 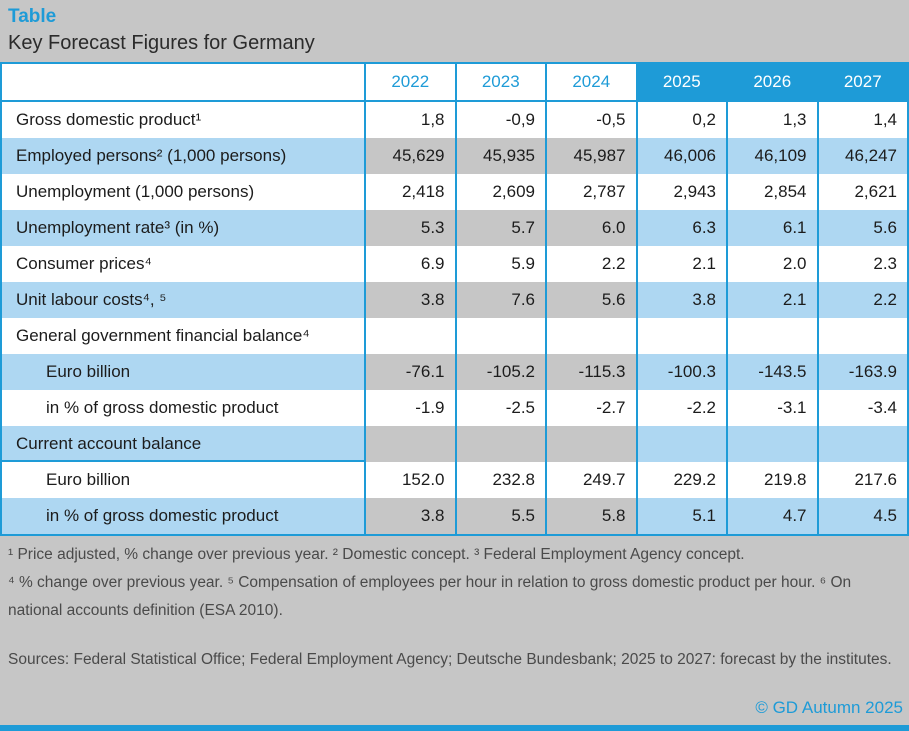 What do you see at coordinates (590, 372) in the screenshot?
I see `value-cell: -115.3` at bounding box center [590, 372].